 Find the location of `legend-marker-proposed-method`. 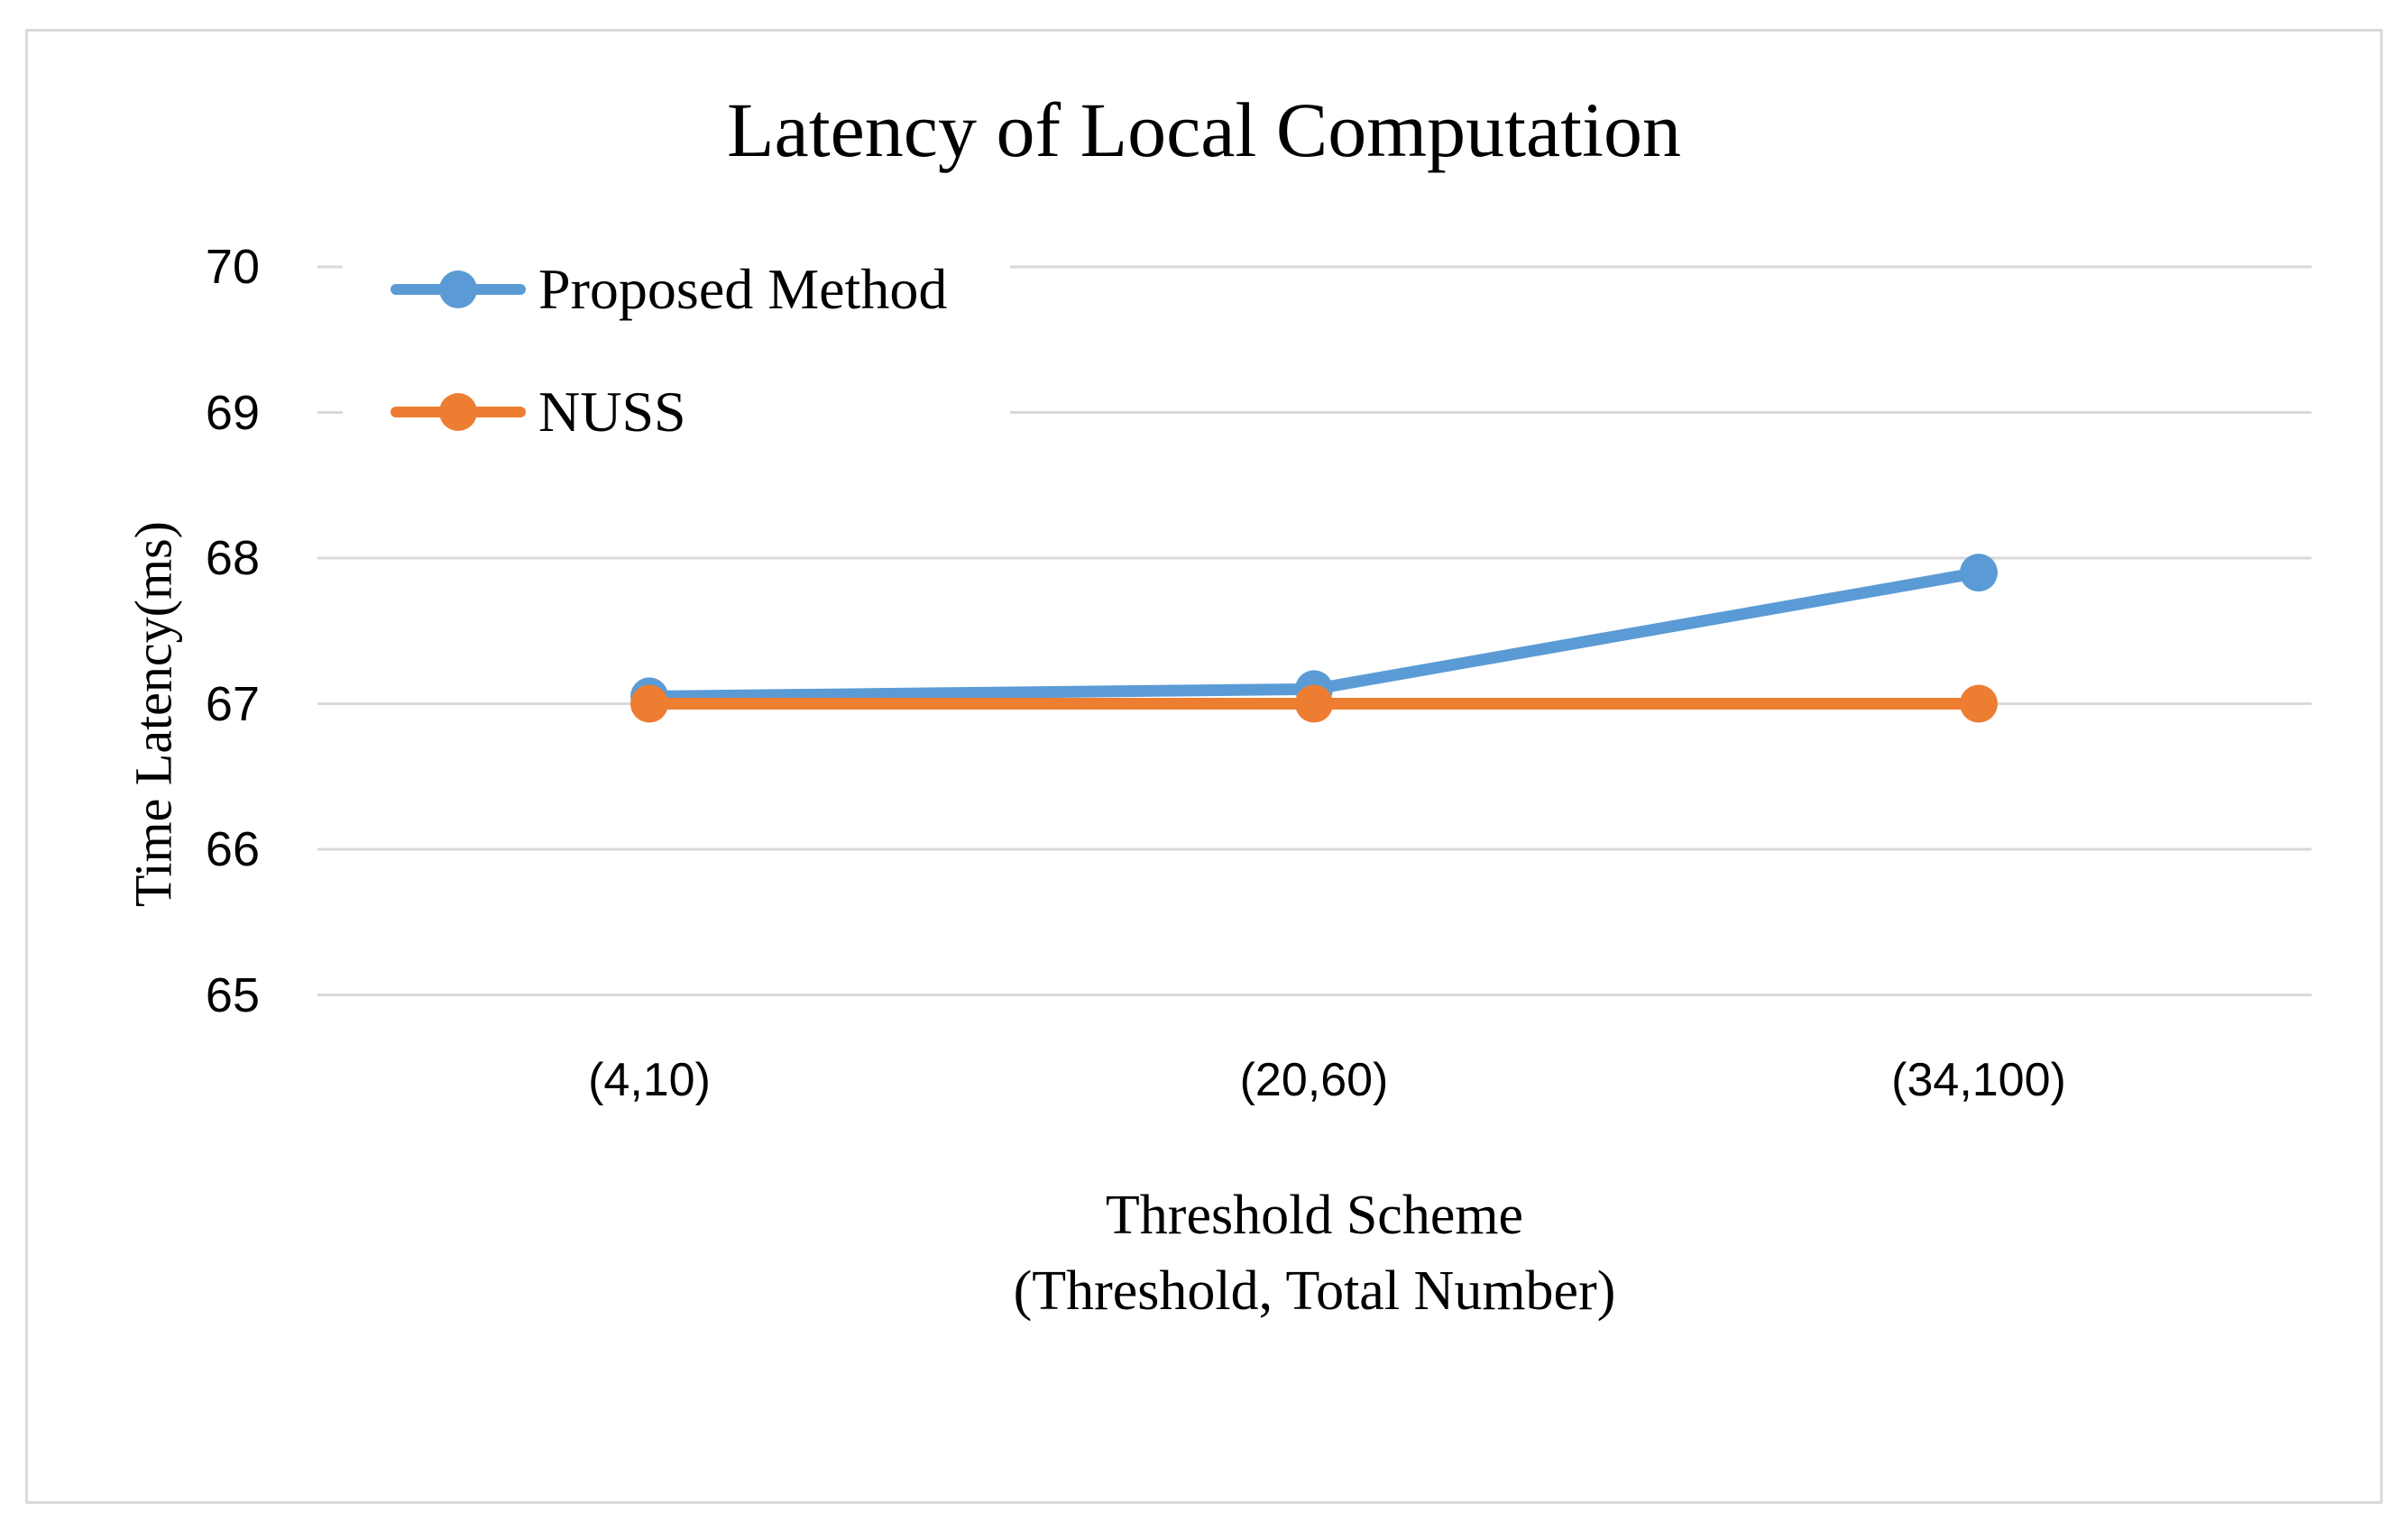

legend-marker-proposed-method is located at coordinates (458, 290).